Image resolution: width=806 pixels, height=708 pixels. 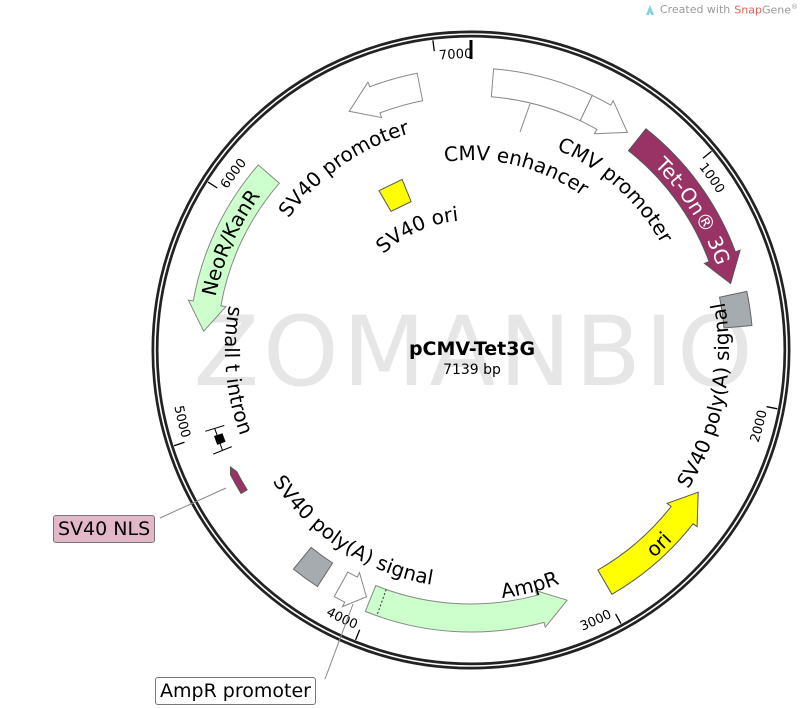 I want to click on tick-label-text: 2000, so click(x=759, y=427).